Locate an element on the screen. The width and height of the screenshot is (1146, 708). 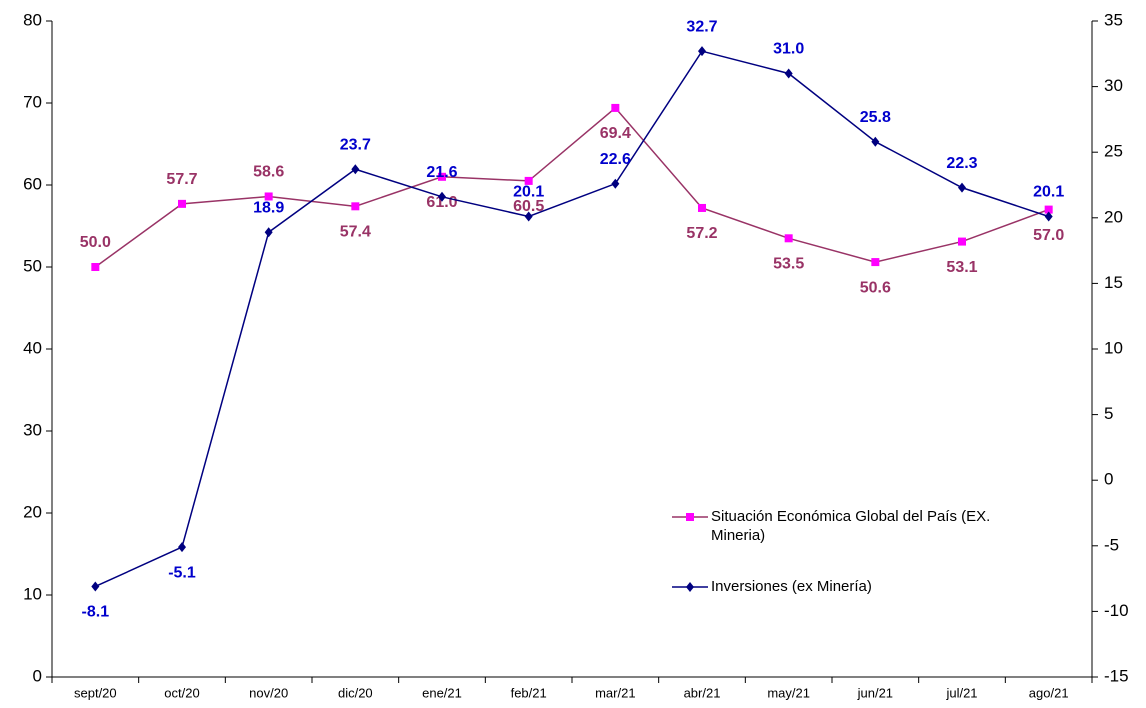
x-tick-label: ago/21 is located at coordinates (1049, 692).